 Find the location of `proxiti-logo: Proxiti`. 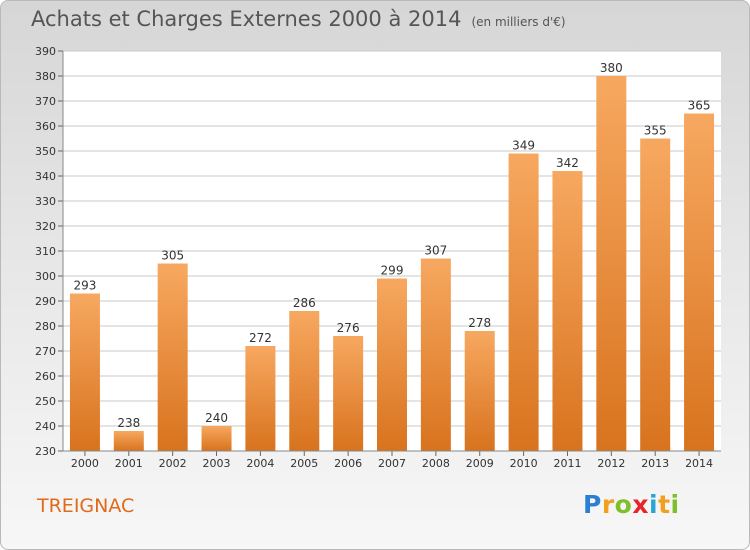

proxiti-logo: Proxiti is located at coordinates (631, 504).